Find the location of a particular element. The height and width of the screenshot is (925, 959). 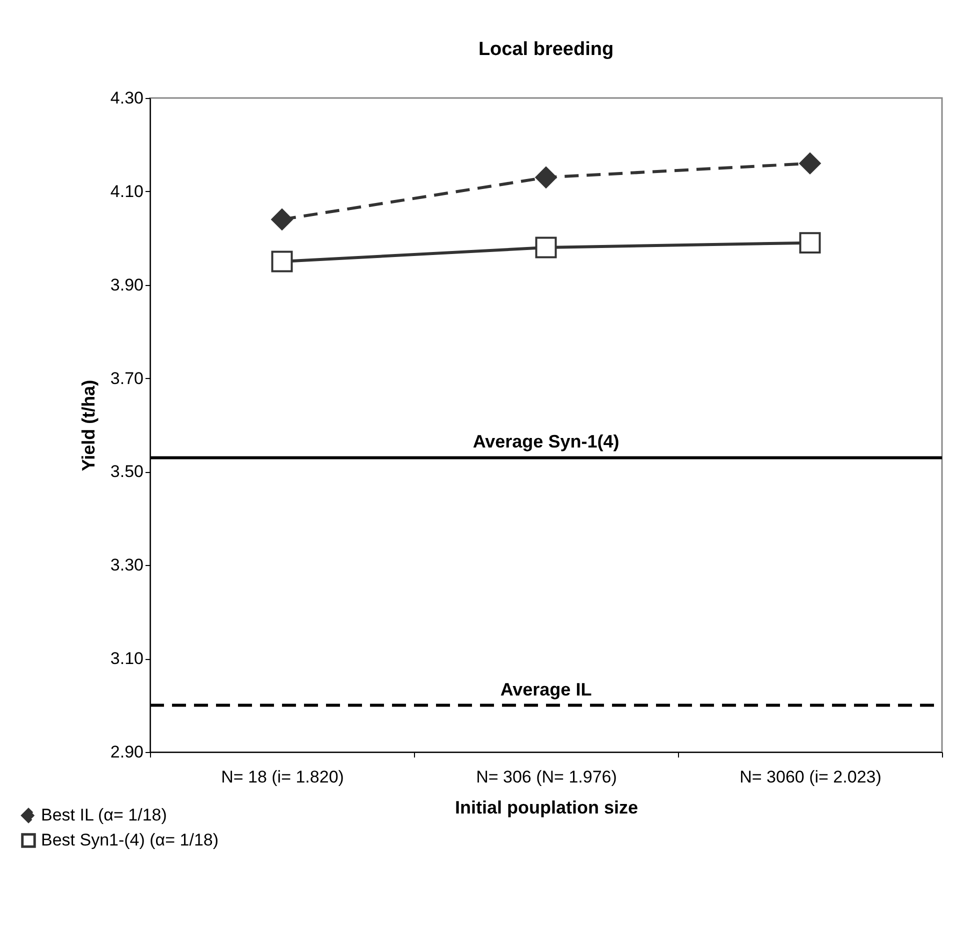

ref-line-label: Average Syn-1(4) is located at coordinates (546, 442).